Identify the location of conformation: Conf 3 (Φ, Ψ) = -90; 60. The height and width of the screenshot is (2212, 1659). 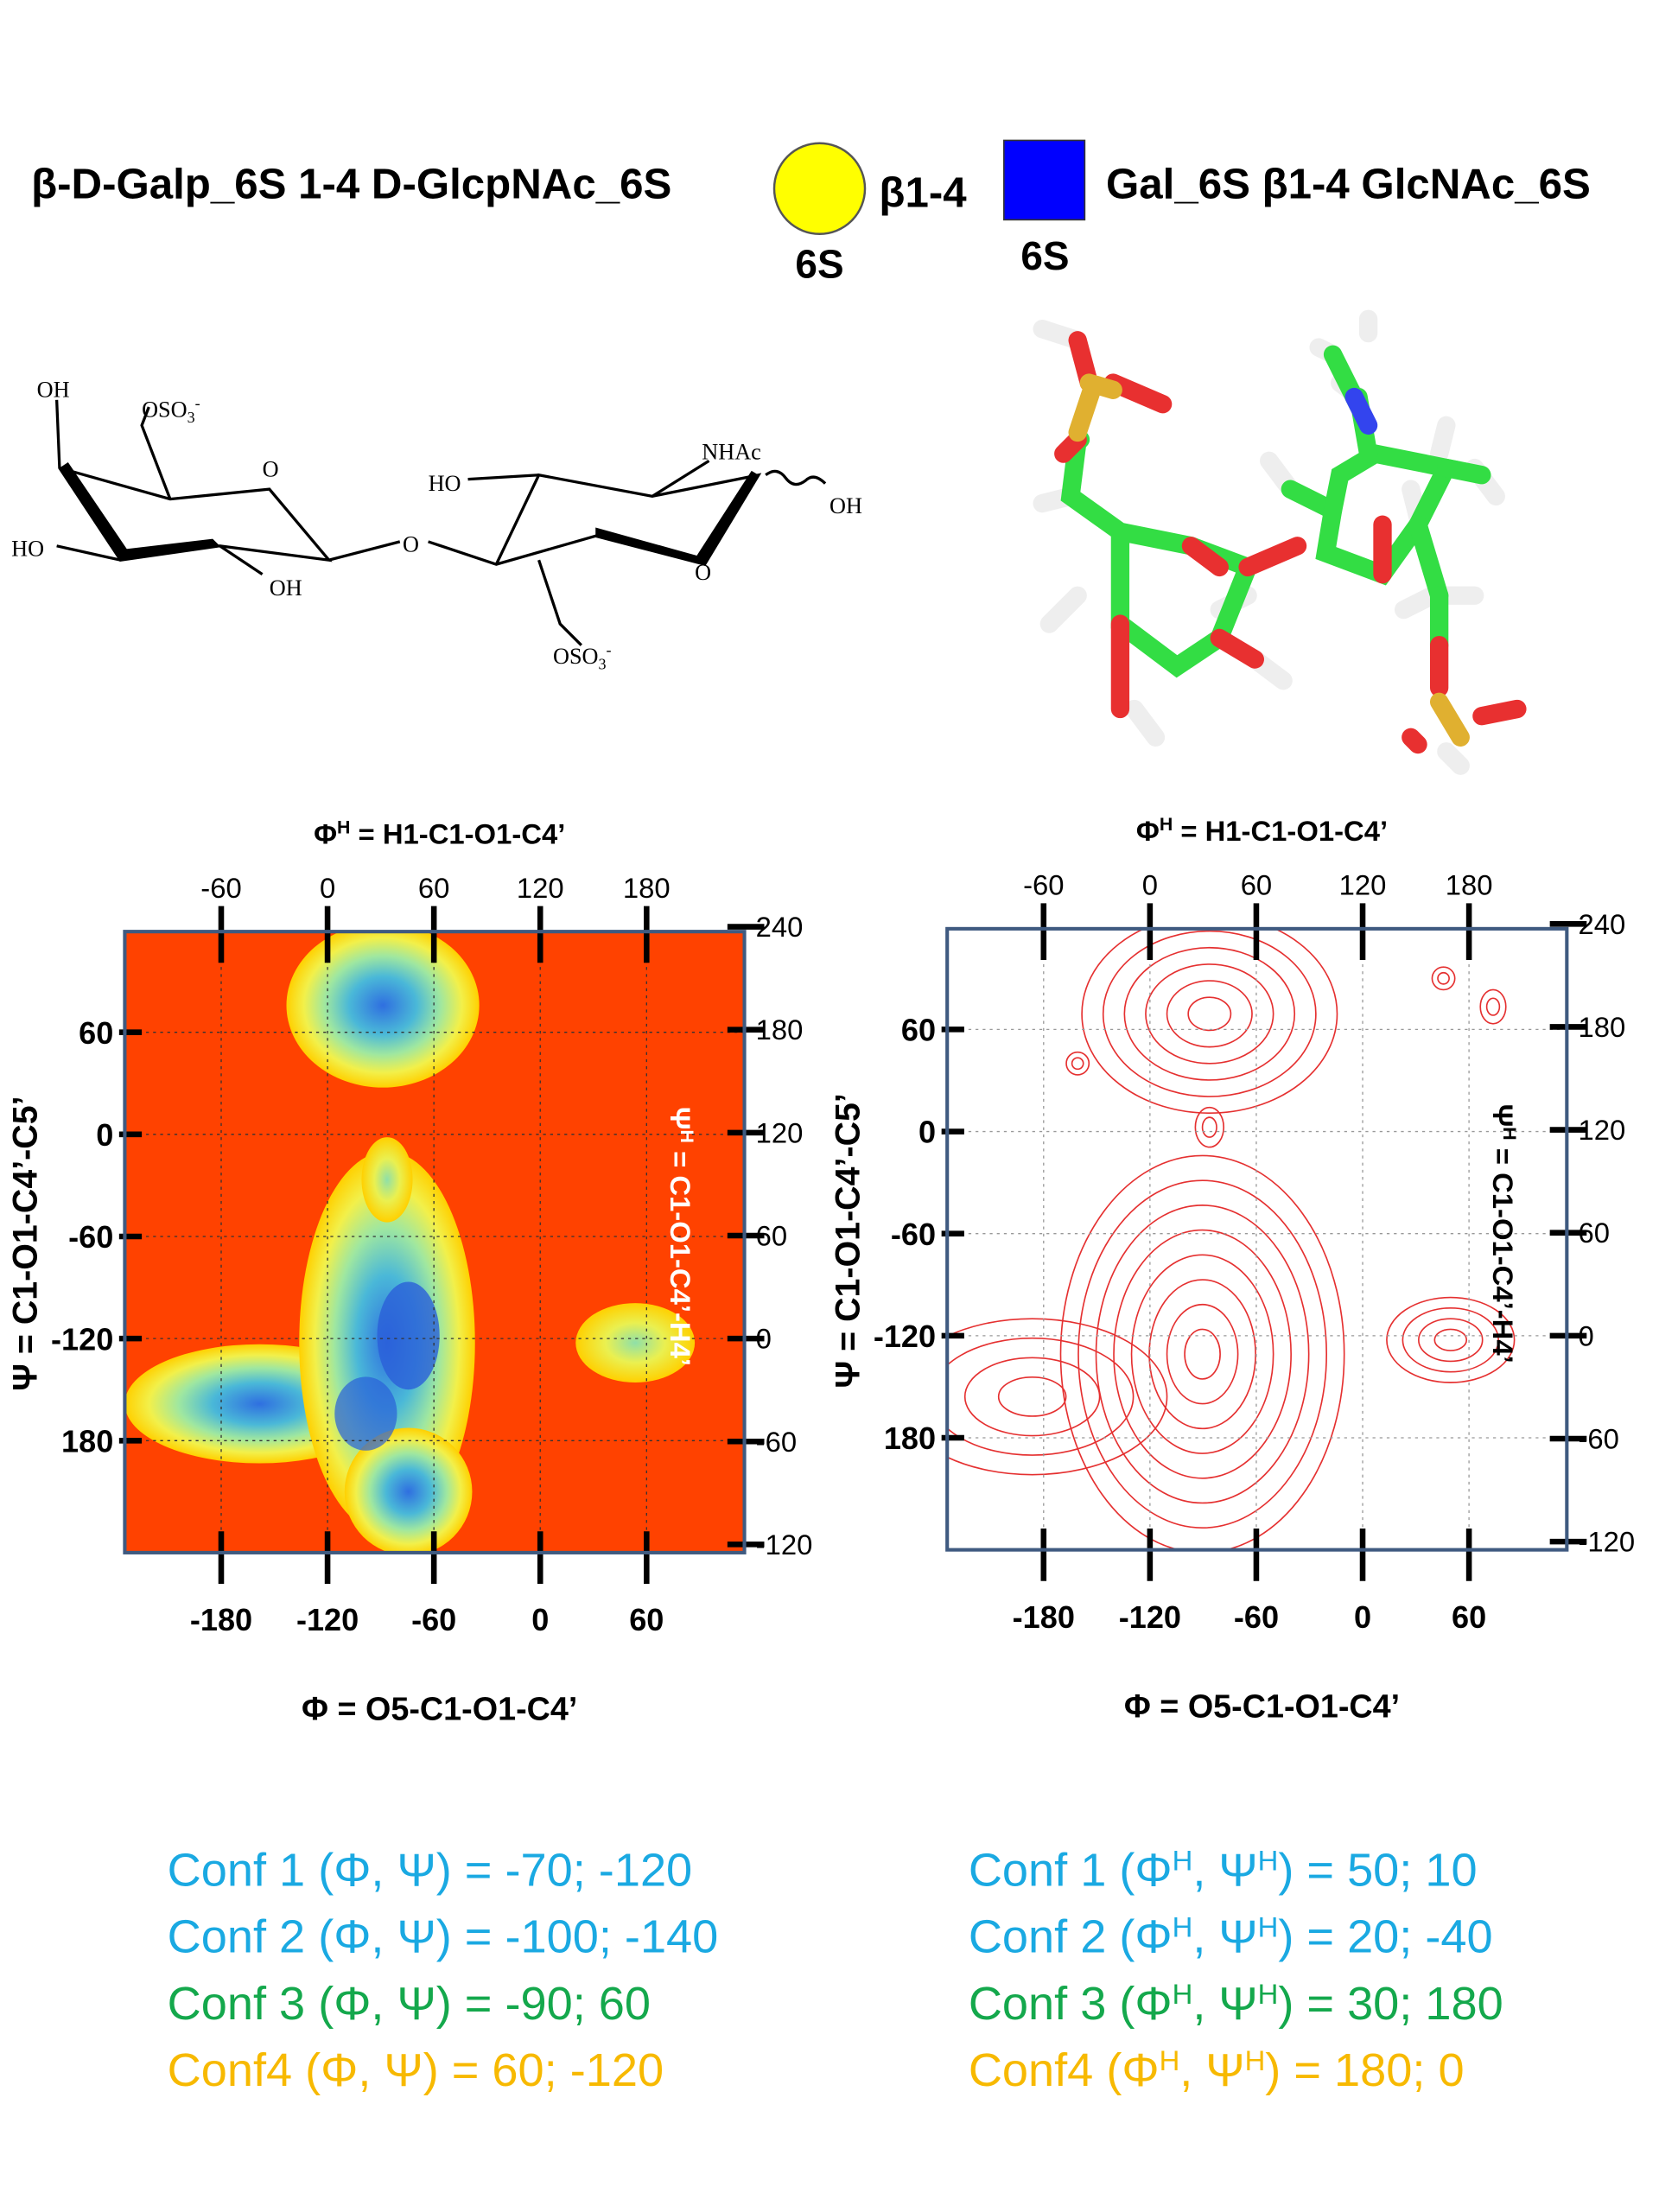
(409, 2004).